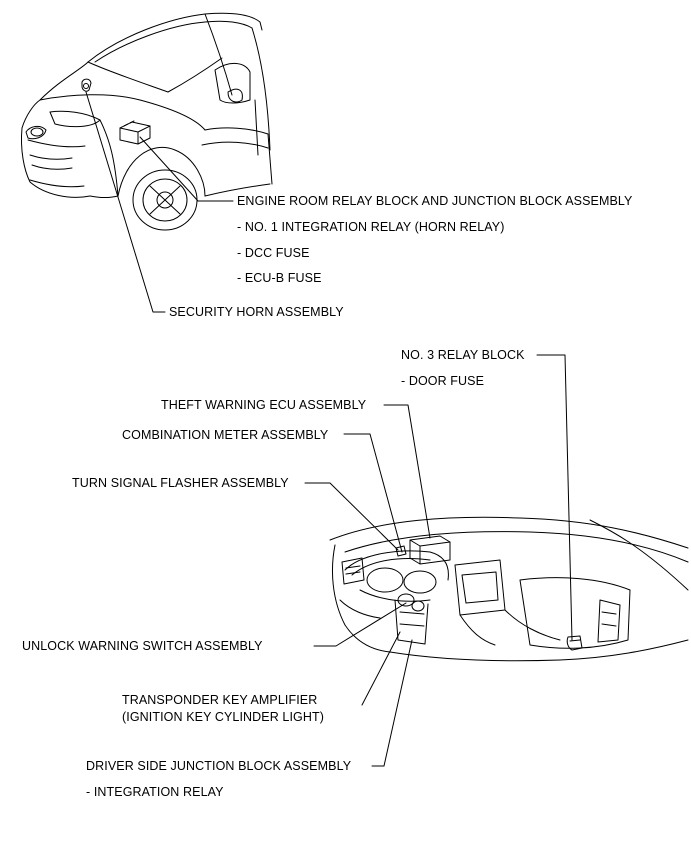 Image resolution: width=691 pixels, height=854 pixels. Describe the element at coordinates (147, 121) in the screenshot. I see `car-illustration` at that location.